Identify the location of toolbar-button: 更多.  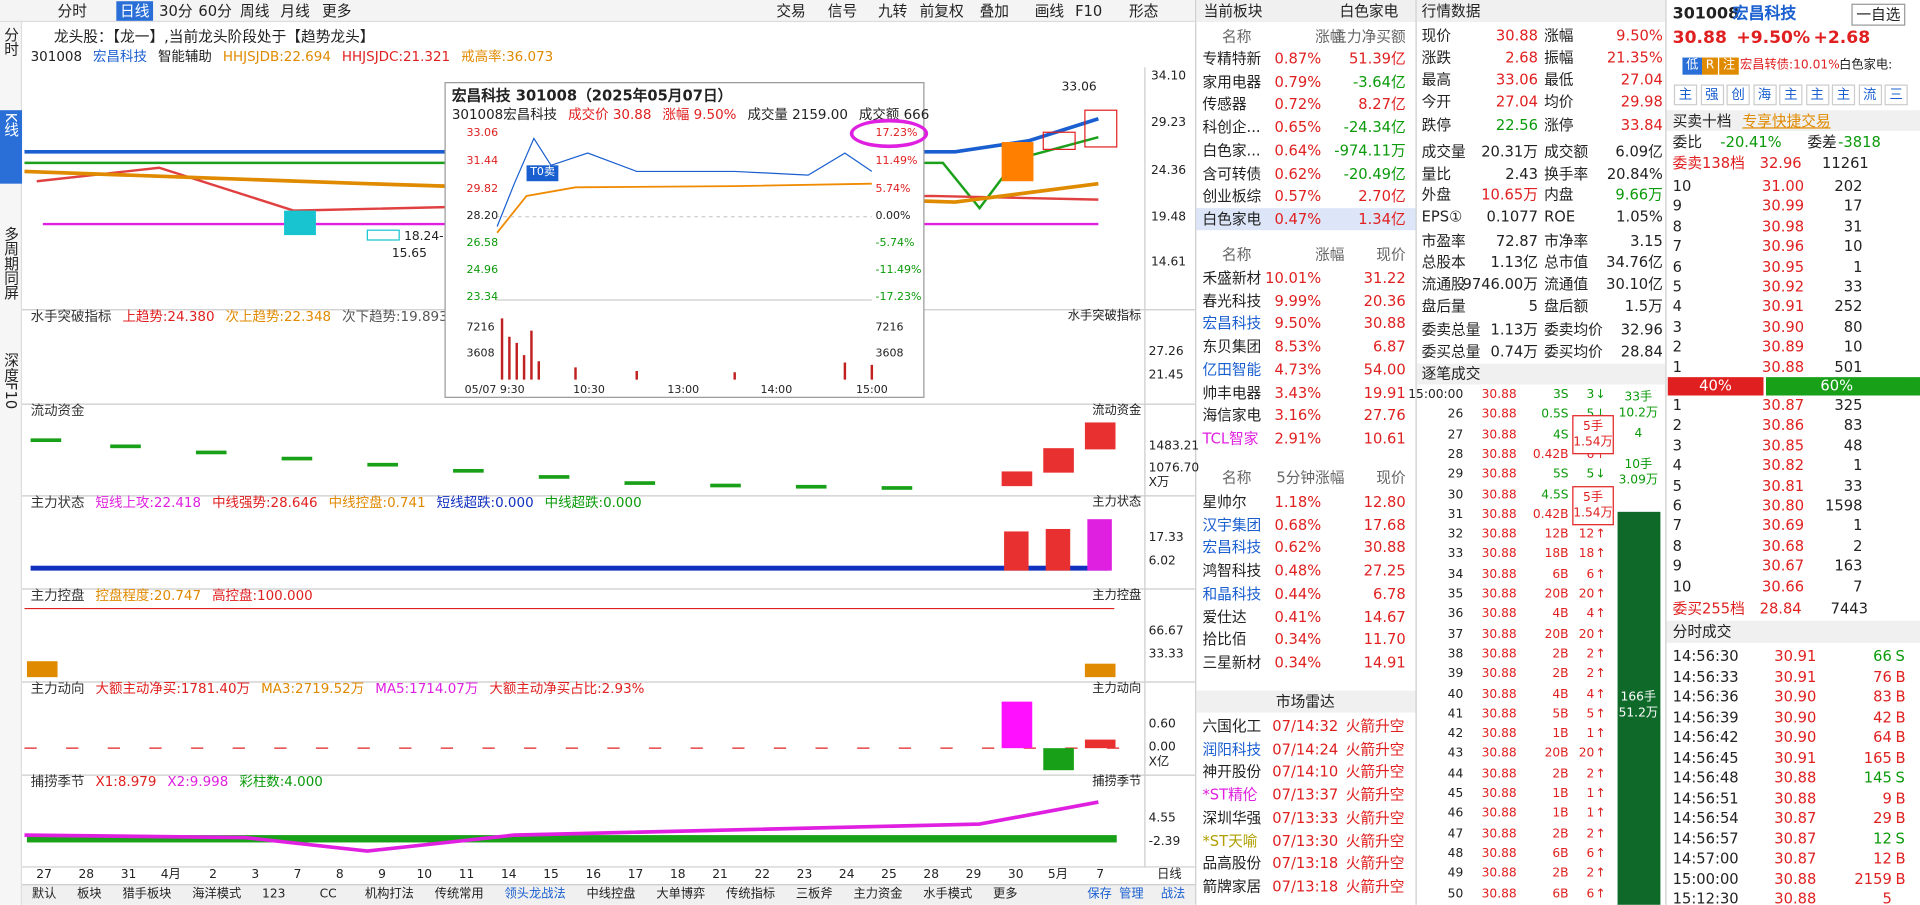
(337, 11).